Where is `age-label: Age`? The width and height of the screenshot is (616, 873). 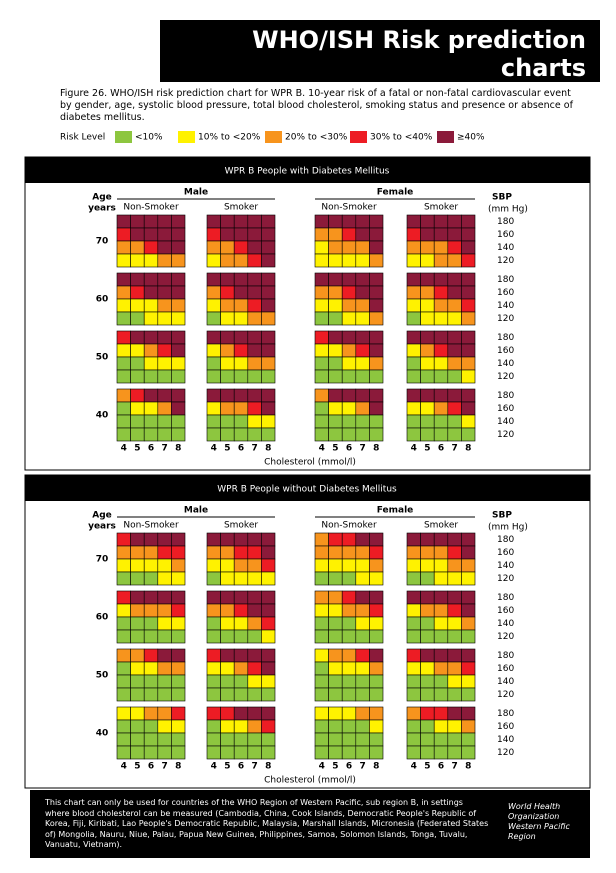 age-label: Age is located at coordinates (102, 198).